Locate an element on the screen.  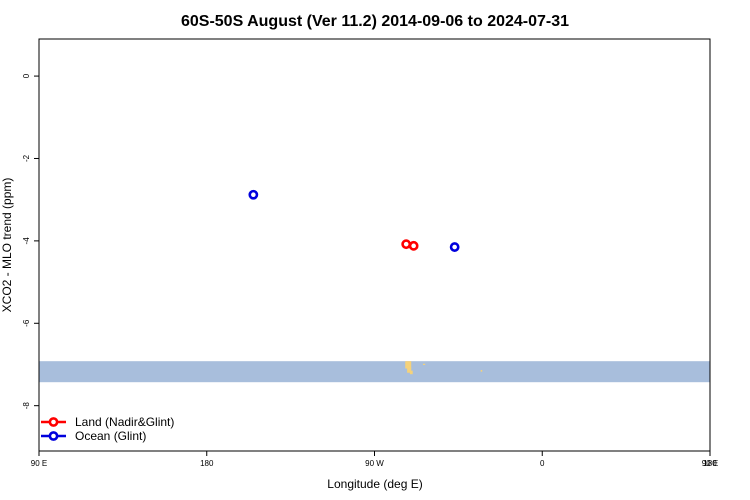
legend-label: Land (Nadir&Glint) is located at coordinates (124, 422).